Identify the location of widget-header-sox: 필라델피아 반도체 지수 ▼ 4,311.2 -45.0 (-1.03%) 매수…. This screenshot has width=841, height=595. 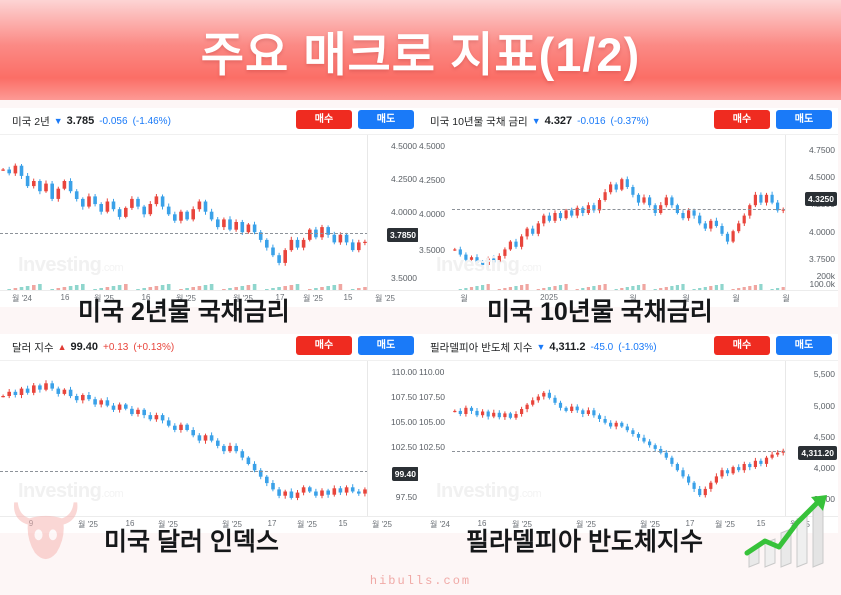
(628, 347).